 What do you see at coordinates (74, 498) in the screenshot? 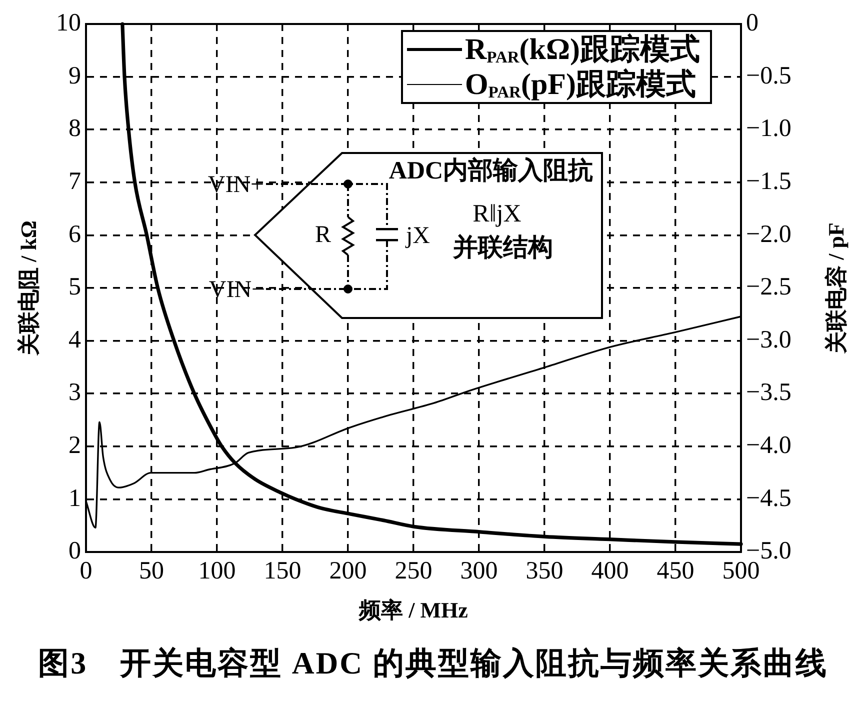
I see `y-tick-label: 1` at bounding box center [74, 498].